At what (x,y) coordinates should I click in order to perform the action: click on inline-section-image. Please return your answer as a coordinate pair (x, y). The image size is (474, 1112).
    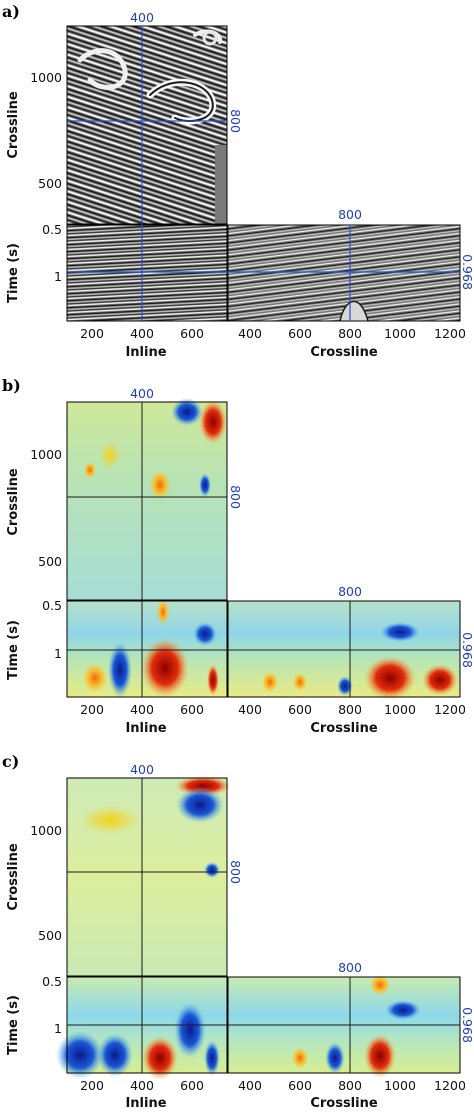
    Looking at the image, I should click on (147, 273).